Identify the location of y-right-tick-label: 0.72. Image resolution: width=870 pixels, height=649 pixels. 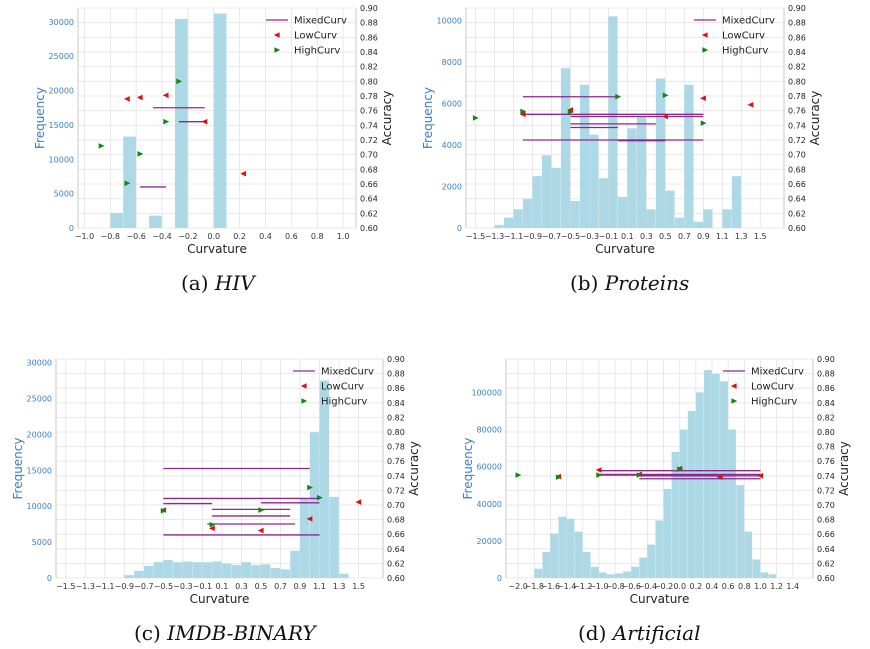
(396, 490).